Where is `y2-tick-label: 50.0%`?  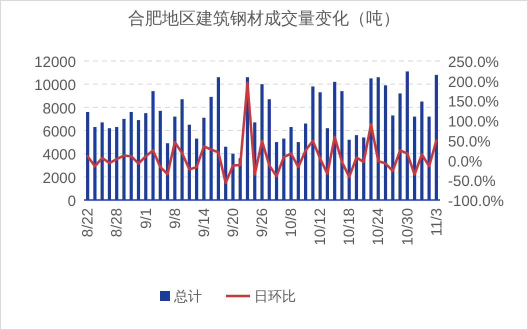 y2-tick-label: 50.0% is located at coordinates (469, 141).